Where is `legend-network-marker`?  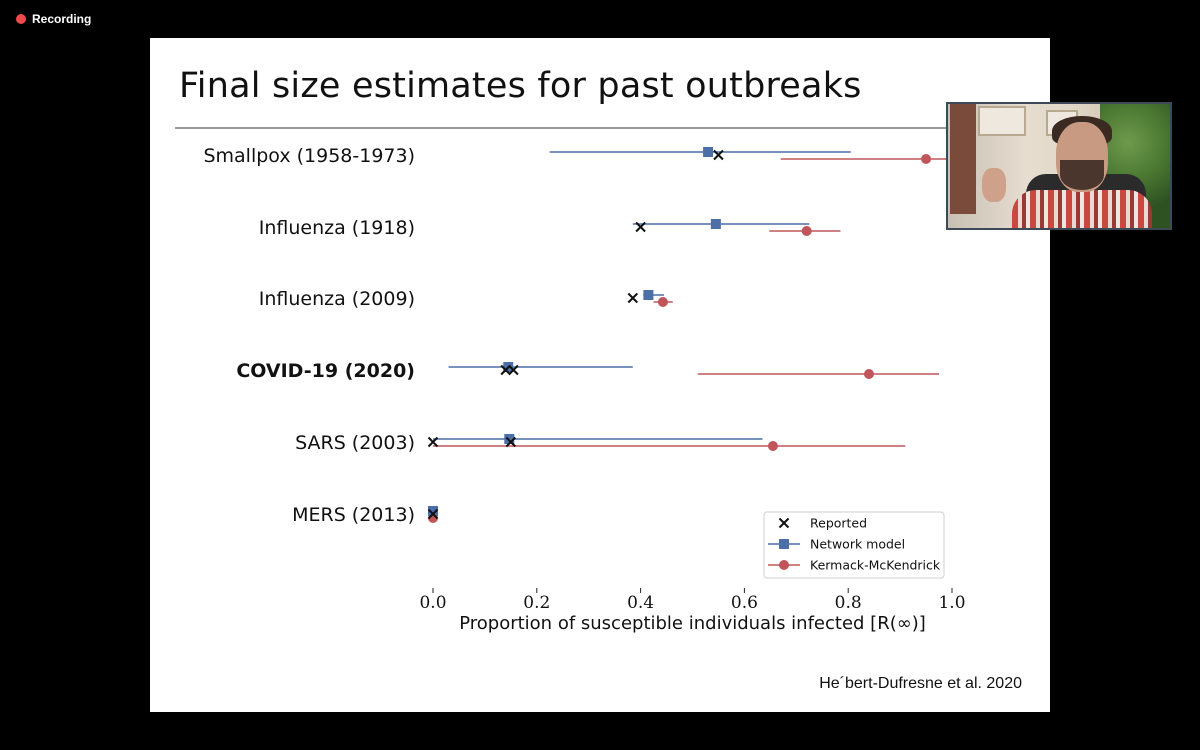 legend-network-marker is located at coordinates (784, 544).